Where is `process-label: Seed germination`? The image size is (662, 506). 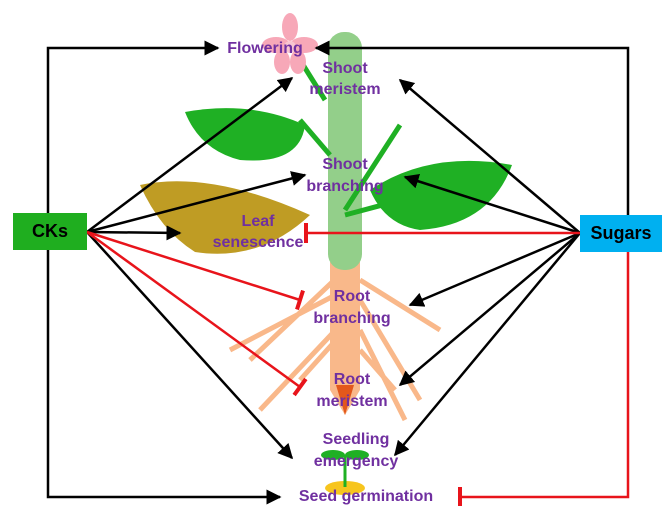 process-label: Seed germination is located at coordinates (366, 496).